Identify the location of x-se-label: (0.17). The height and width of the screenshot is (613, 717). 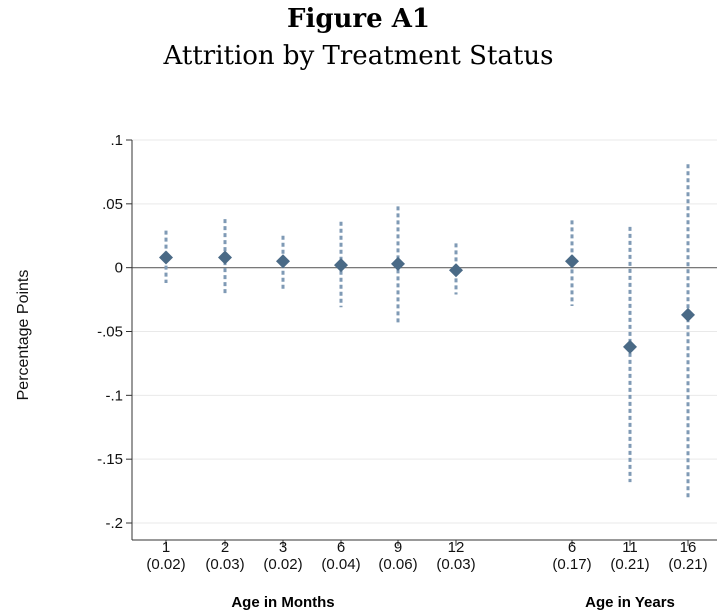
(571, 564).